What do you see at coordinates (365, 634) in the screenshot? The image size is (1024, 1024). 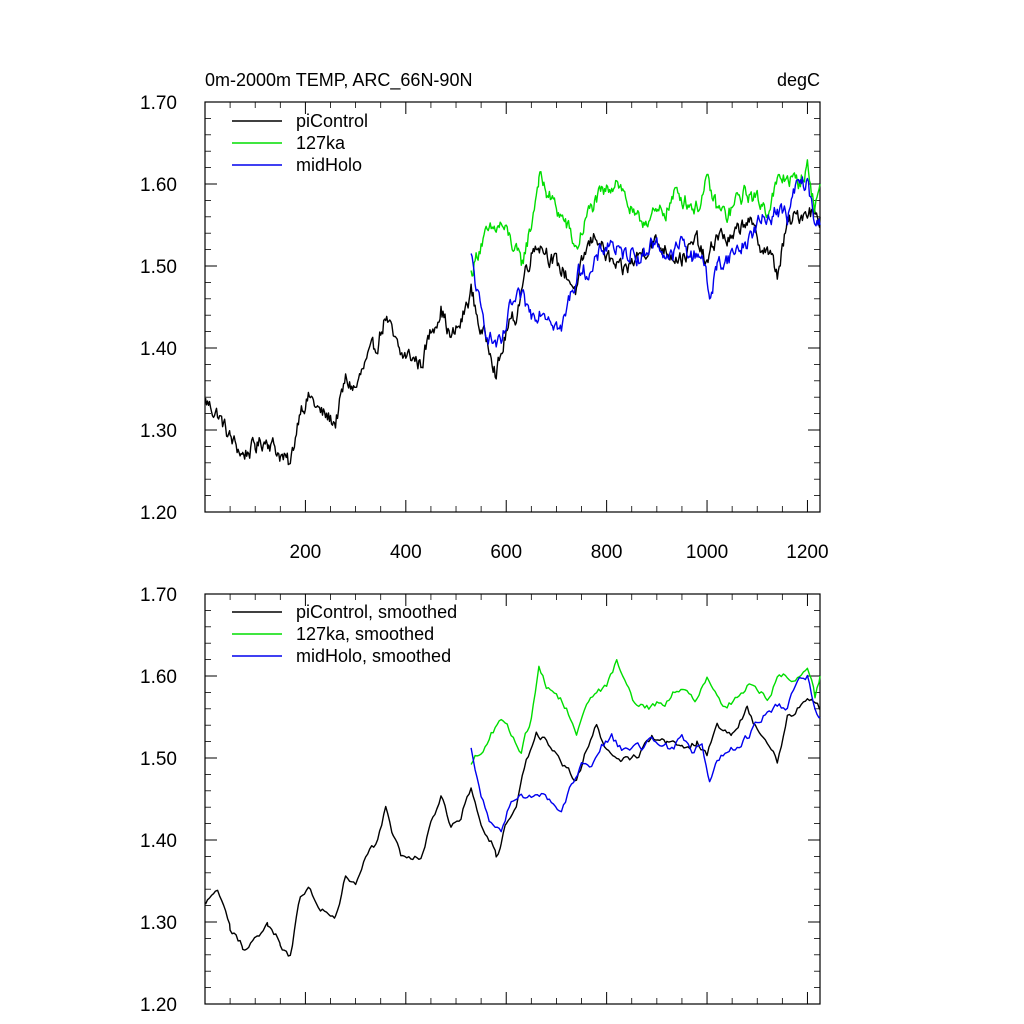 I see `legend-label-127ka-smoothed: 127ka, smoothed` at bounding box center [365, 634].